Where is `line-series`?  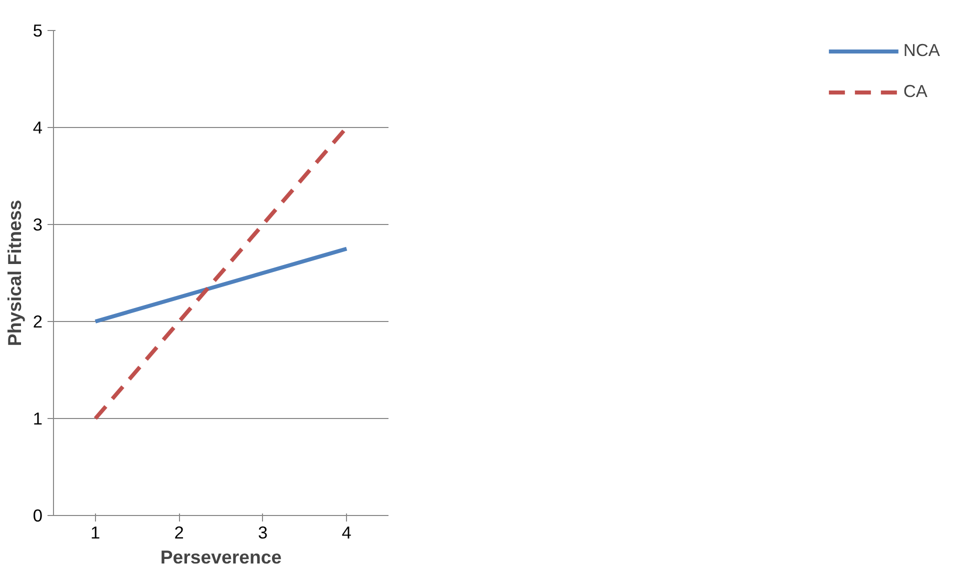
line-series is located at coordinates (221, 285).